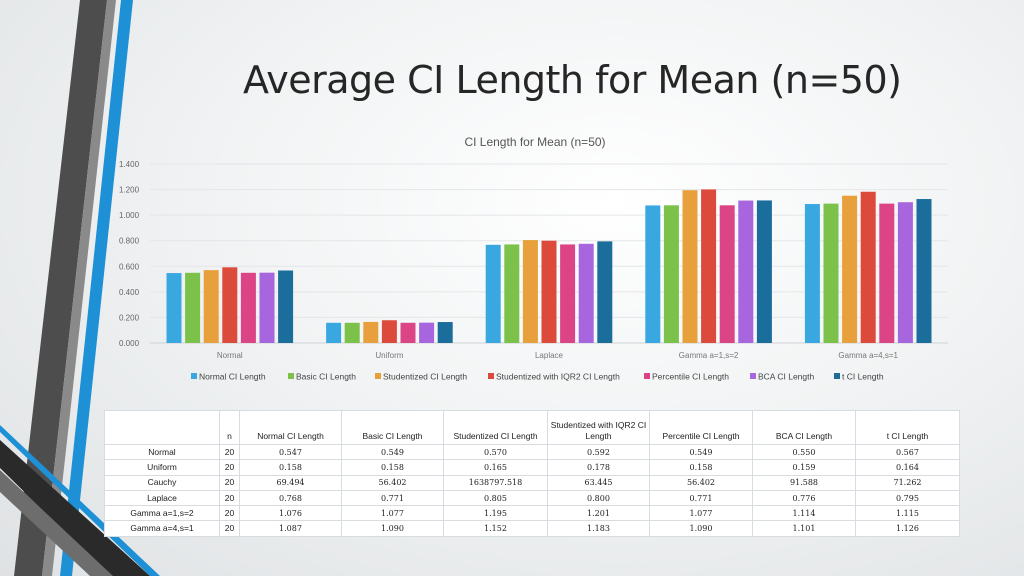 Image resolution: width=1024 pixels, height=576 pixels. Describe the element at coordinates (495, 452) in the screenshot. I see `table-cell: 0.570` at that location.